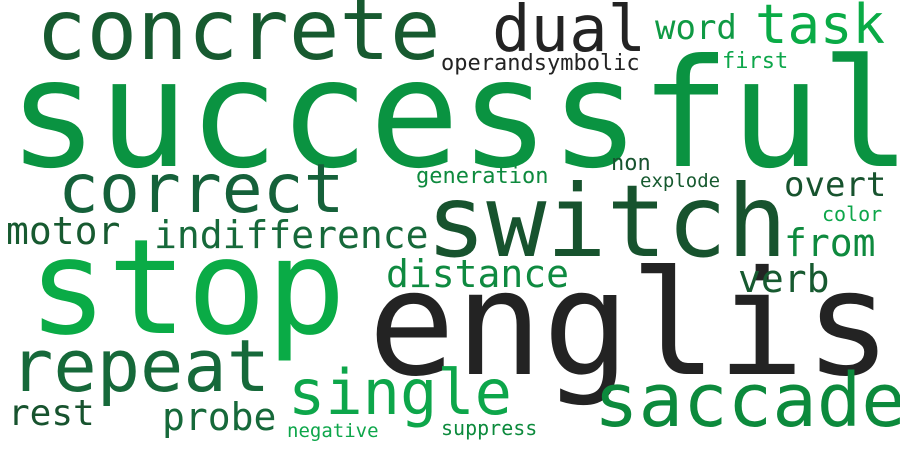 The width and height of the screenshot is (900, 450). Describe the element at coordinates (140, 366) in the screenshot. I see `word-repeat: repeat` at that location.